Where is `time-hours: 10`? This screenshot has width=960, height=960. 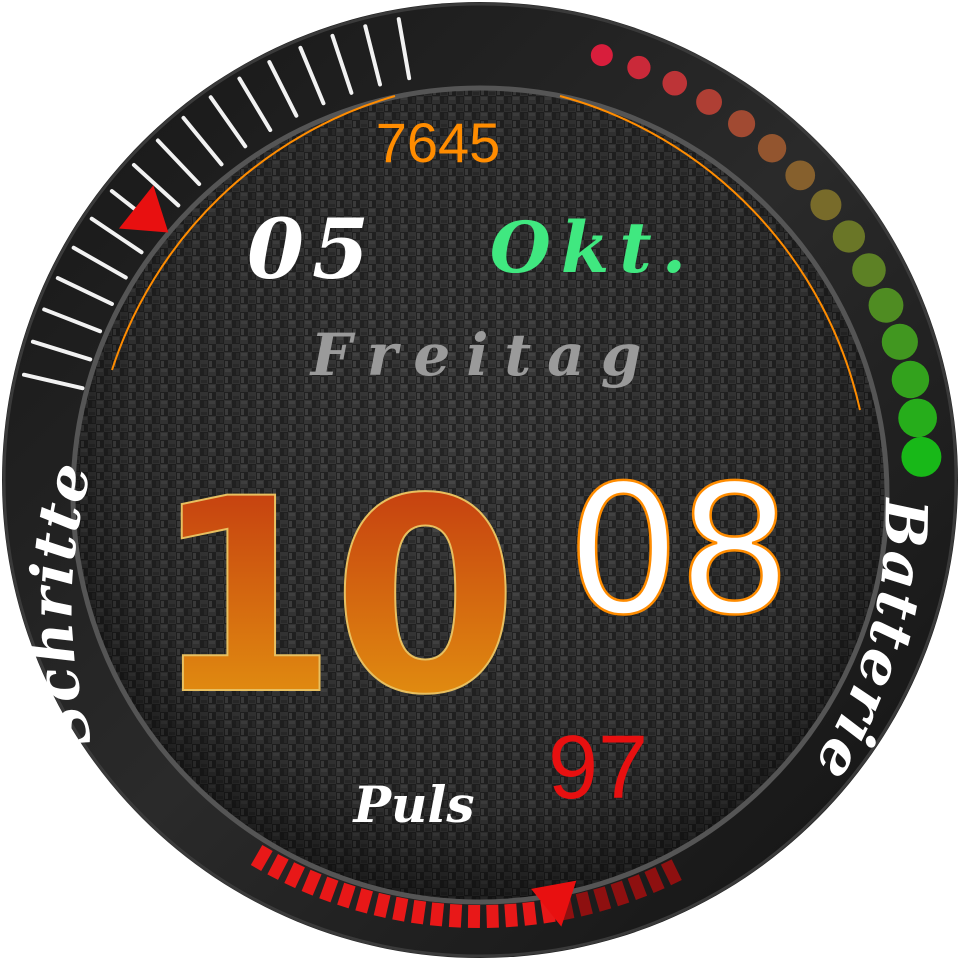
time-hours: 10 is located at coordinates (332, 598).